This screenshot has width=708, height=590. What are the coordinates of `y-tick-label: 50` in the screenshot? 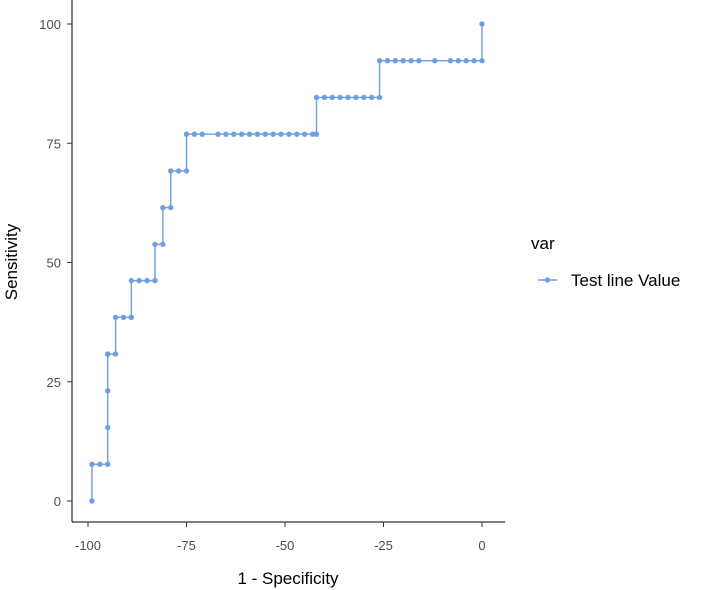 It's located at (54, 263).